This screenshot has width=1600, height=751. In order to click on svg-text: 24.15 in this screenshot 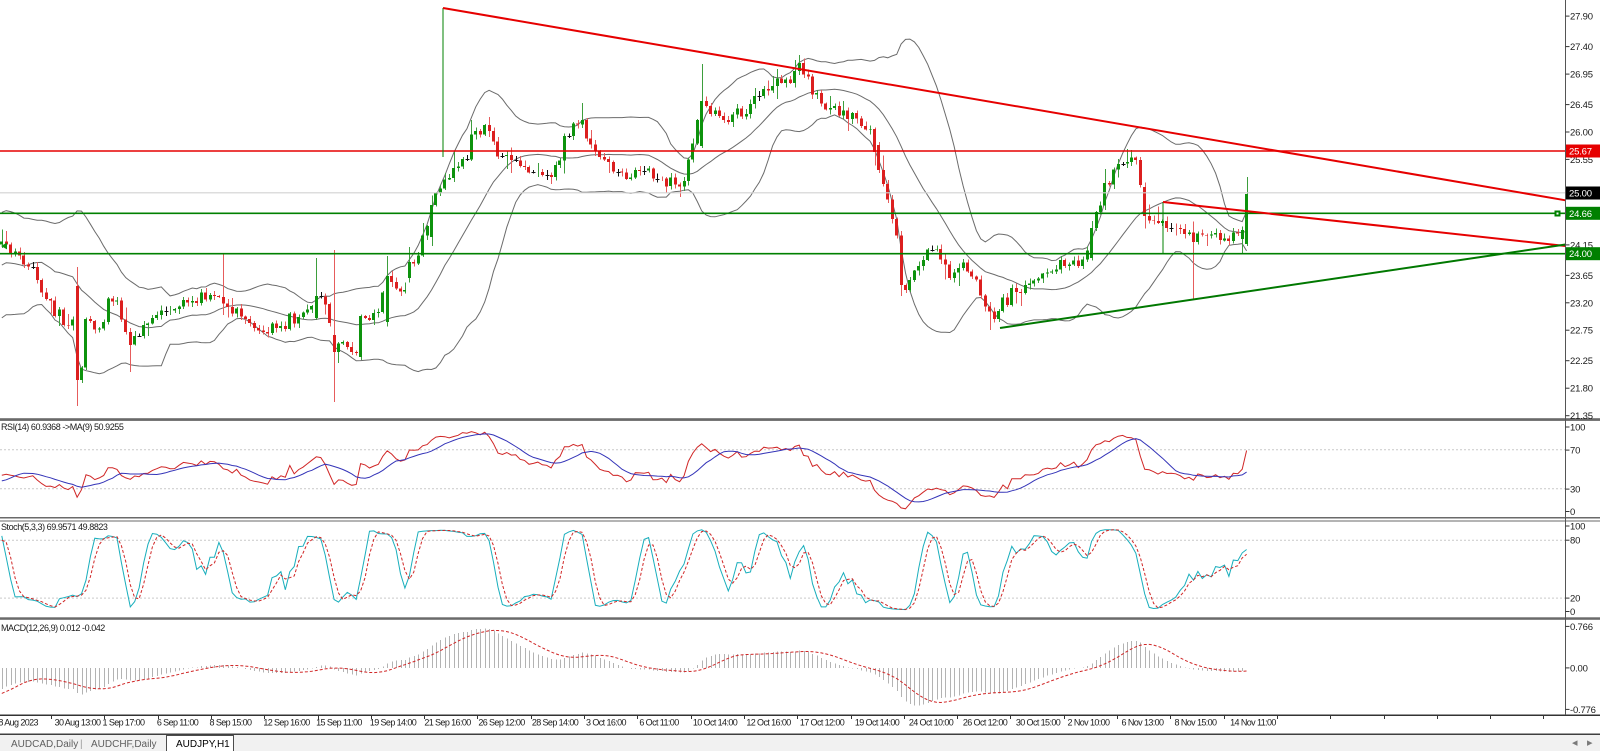, I will do `click(1581, 245)`.